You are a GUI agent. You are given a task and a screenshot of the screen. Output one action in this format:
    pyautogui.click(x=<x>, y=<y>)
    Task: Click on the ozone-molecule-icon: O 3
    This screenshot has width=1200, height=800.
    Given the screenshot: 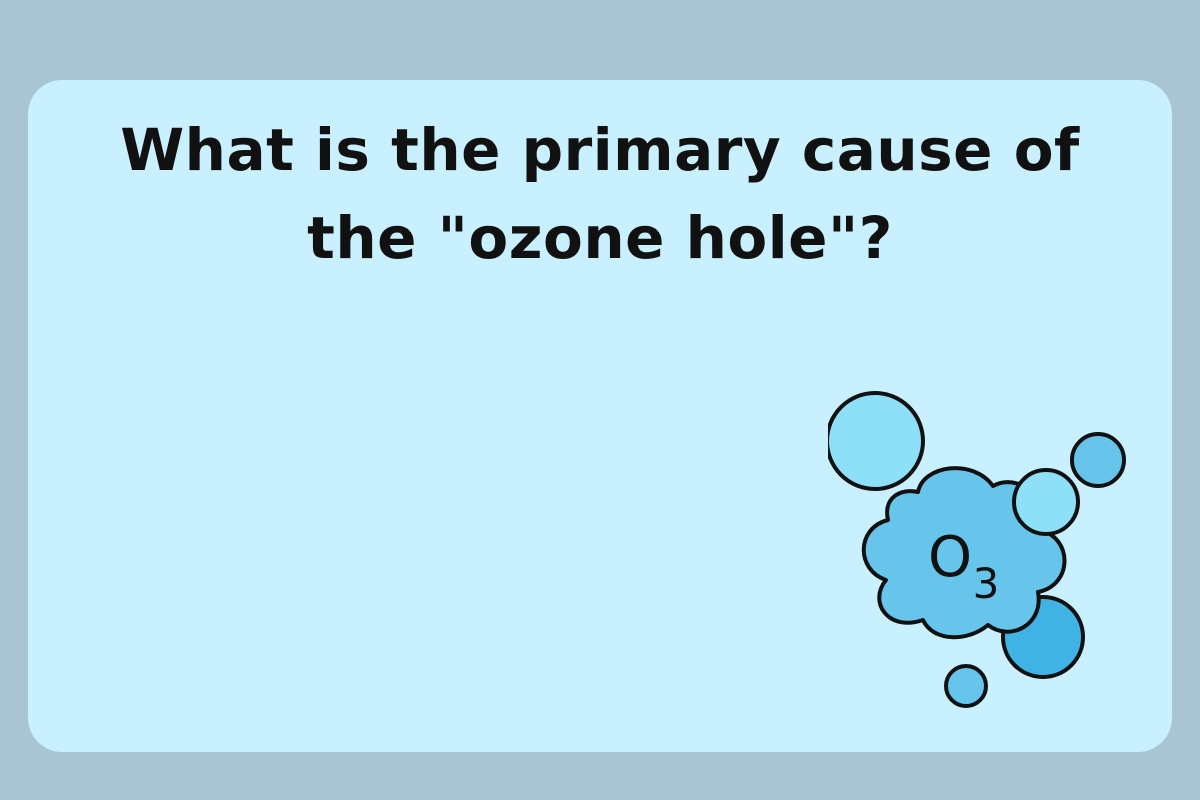 What is the action you would take?
    pyautogui.click(x=977, y=549)
    